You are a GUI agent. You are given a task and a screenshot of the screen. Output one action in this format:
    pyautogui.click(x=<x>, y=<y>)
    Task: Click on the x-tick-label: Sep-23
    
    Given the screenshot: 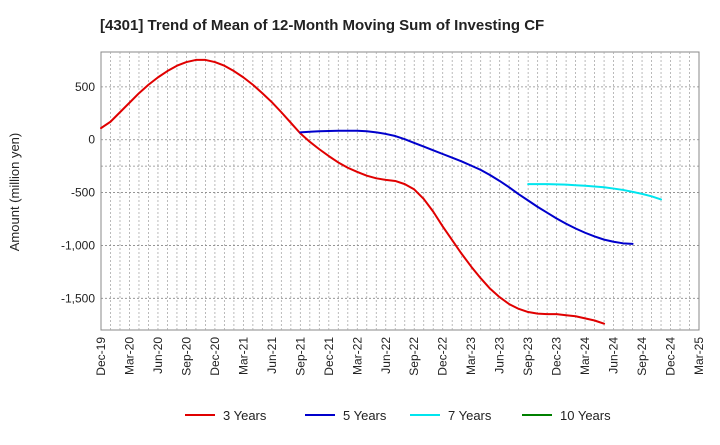 What is the action you would take?
    pyautogui.click(x=528, y=356)
    